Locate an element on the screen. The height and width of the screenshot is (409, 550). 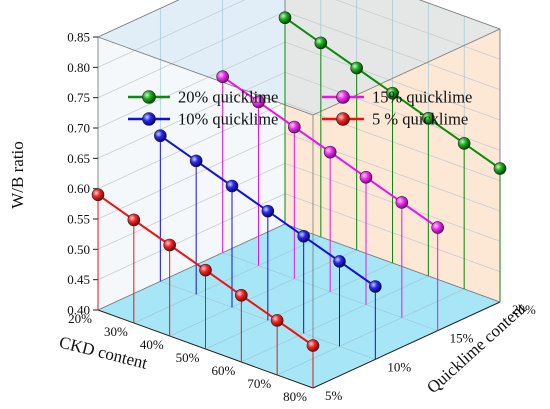
z-tick-label: 0.65 is located at coordinates (78, 158).